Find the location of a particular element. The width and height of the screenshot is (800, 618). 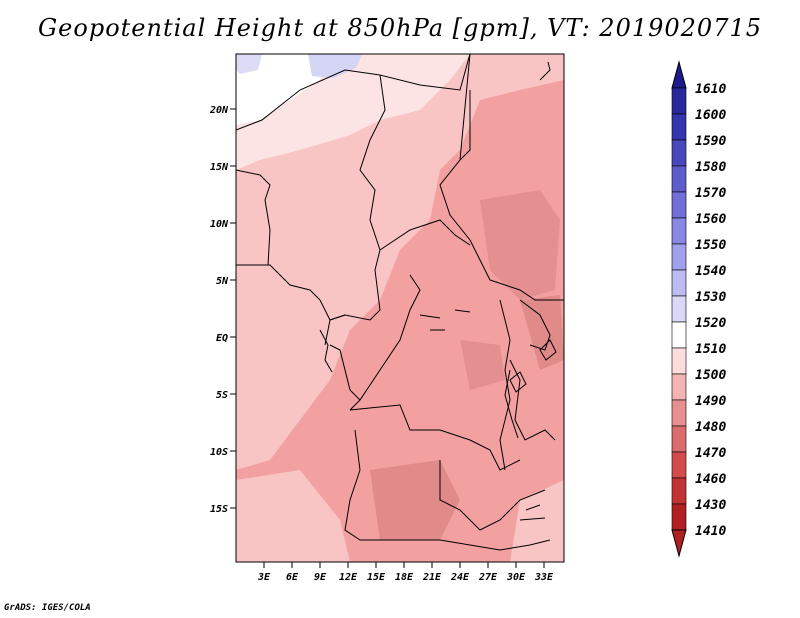

colorbar-label: 1570 is located at coordinates (710, 193).